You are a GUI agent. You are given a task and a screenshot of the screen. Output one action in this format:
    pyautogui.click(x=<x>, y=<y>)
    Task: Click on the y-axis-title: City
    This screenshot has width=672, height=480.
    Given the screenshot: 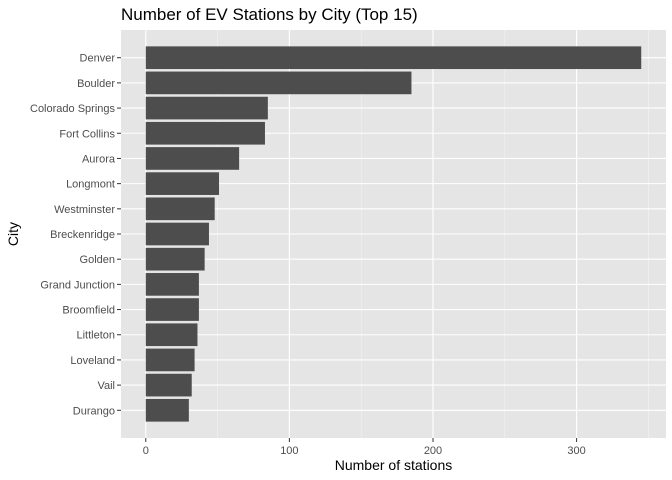 What is the action you would take?
    pyautogui.click(x=13, y=234)
    